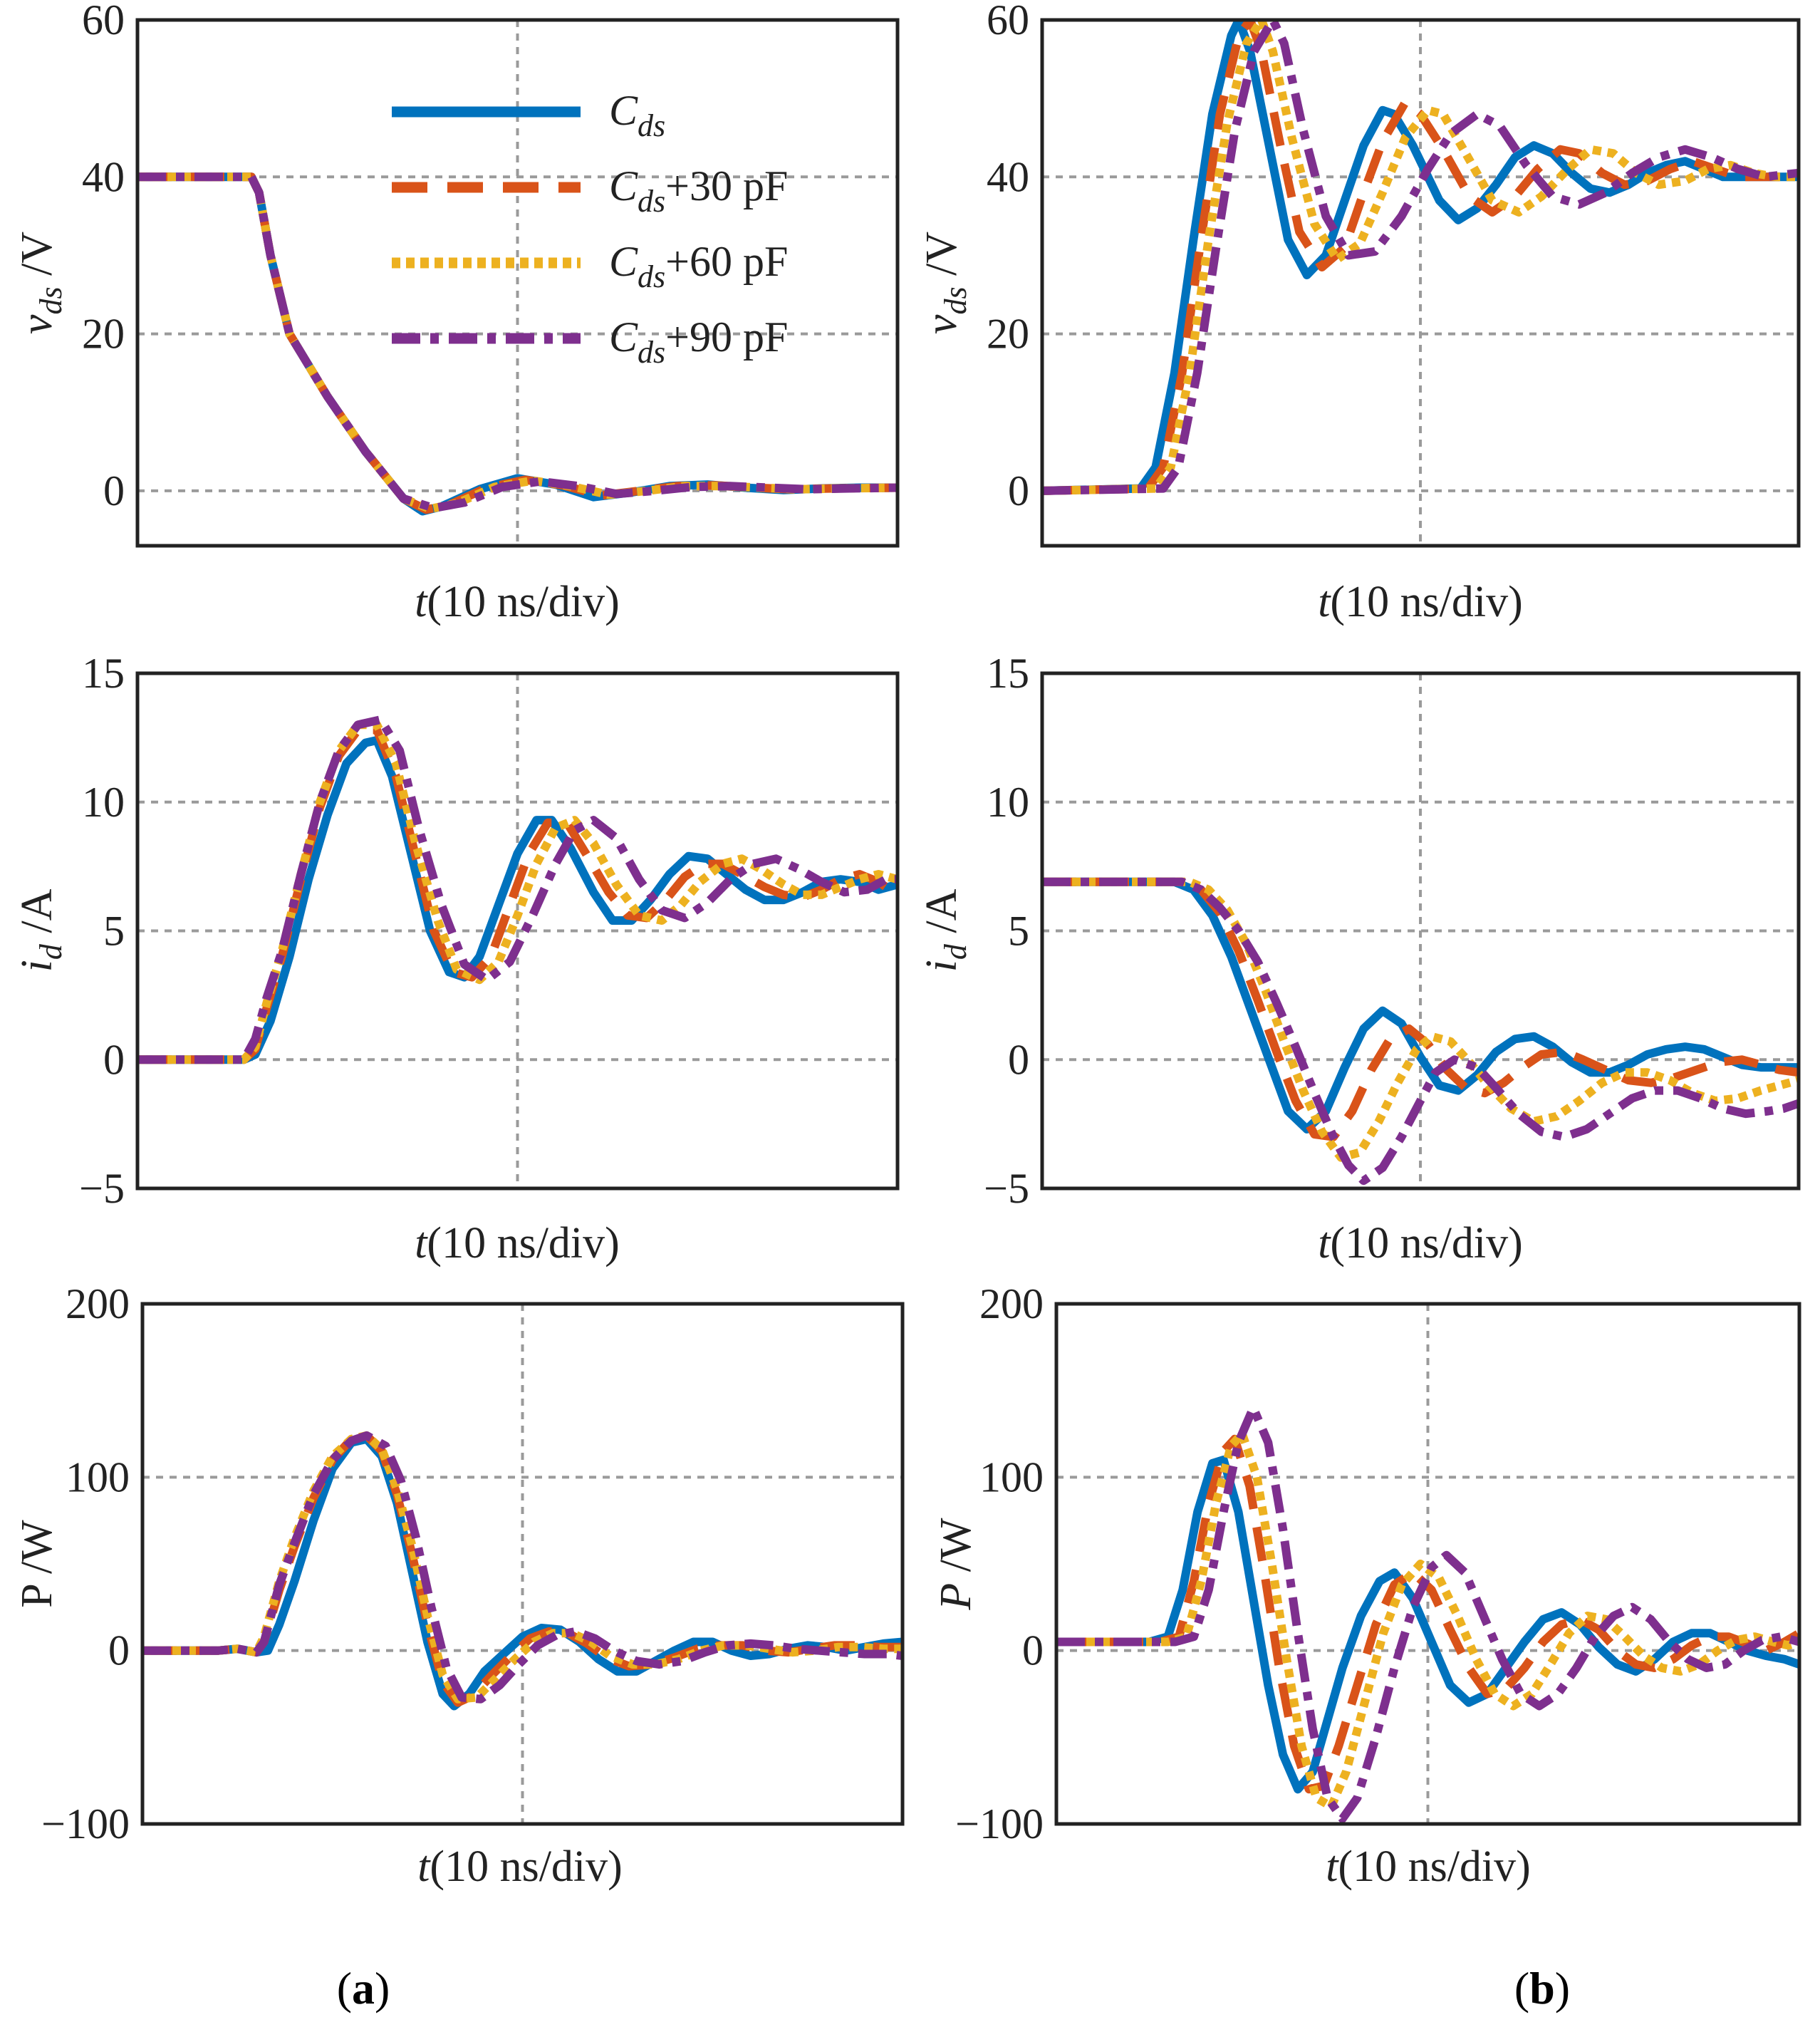 Image resolution: width=1820 pixels, height=2022 pixels. Describe the element at coordinates (1018, 490) in the screenshot. I see `ytick-label-b1: 0` at that location.